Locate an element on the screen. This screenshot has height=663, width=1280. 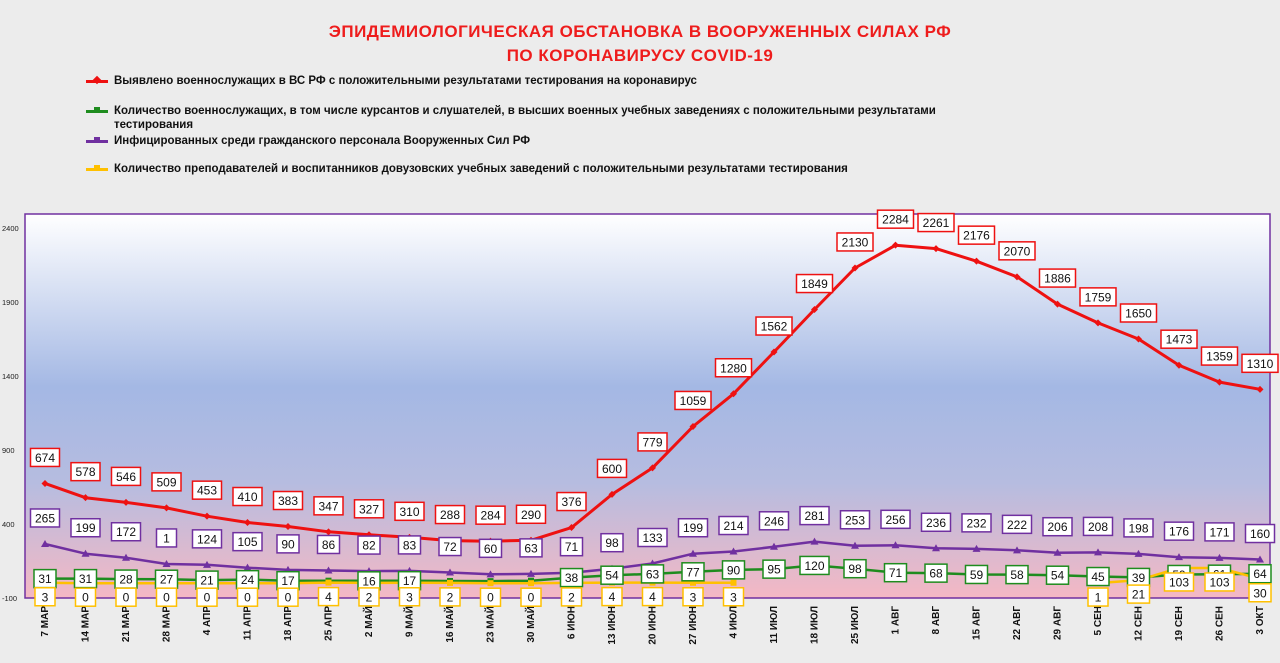
x-tick-label: 15 АВГ is located at coordinates (977, 623).